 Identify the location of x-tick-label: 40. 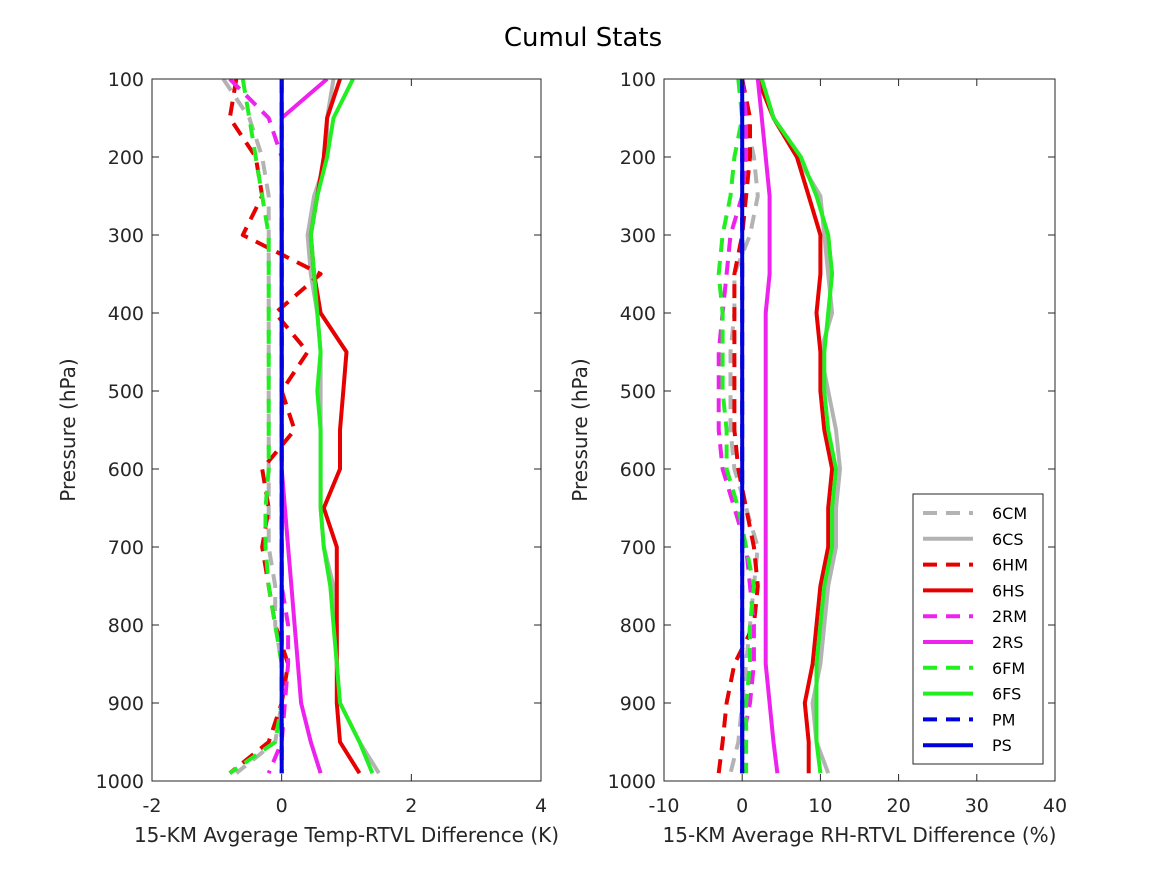
(1055, 806).